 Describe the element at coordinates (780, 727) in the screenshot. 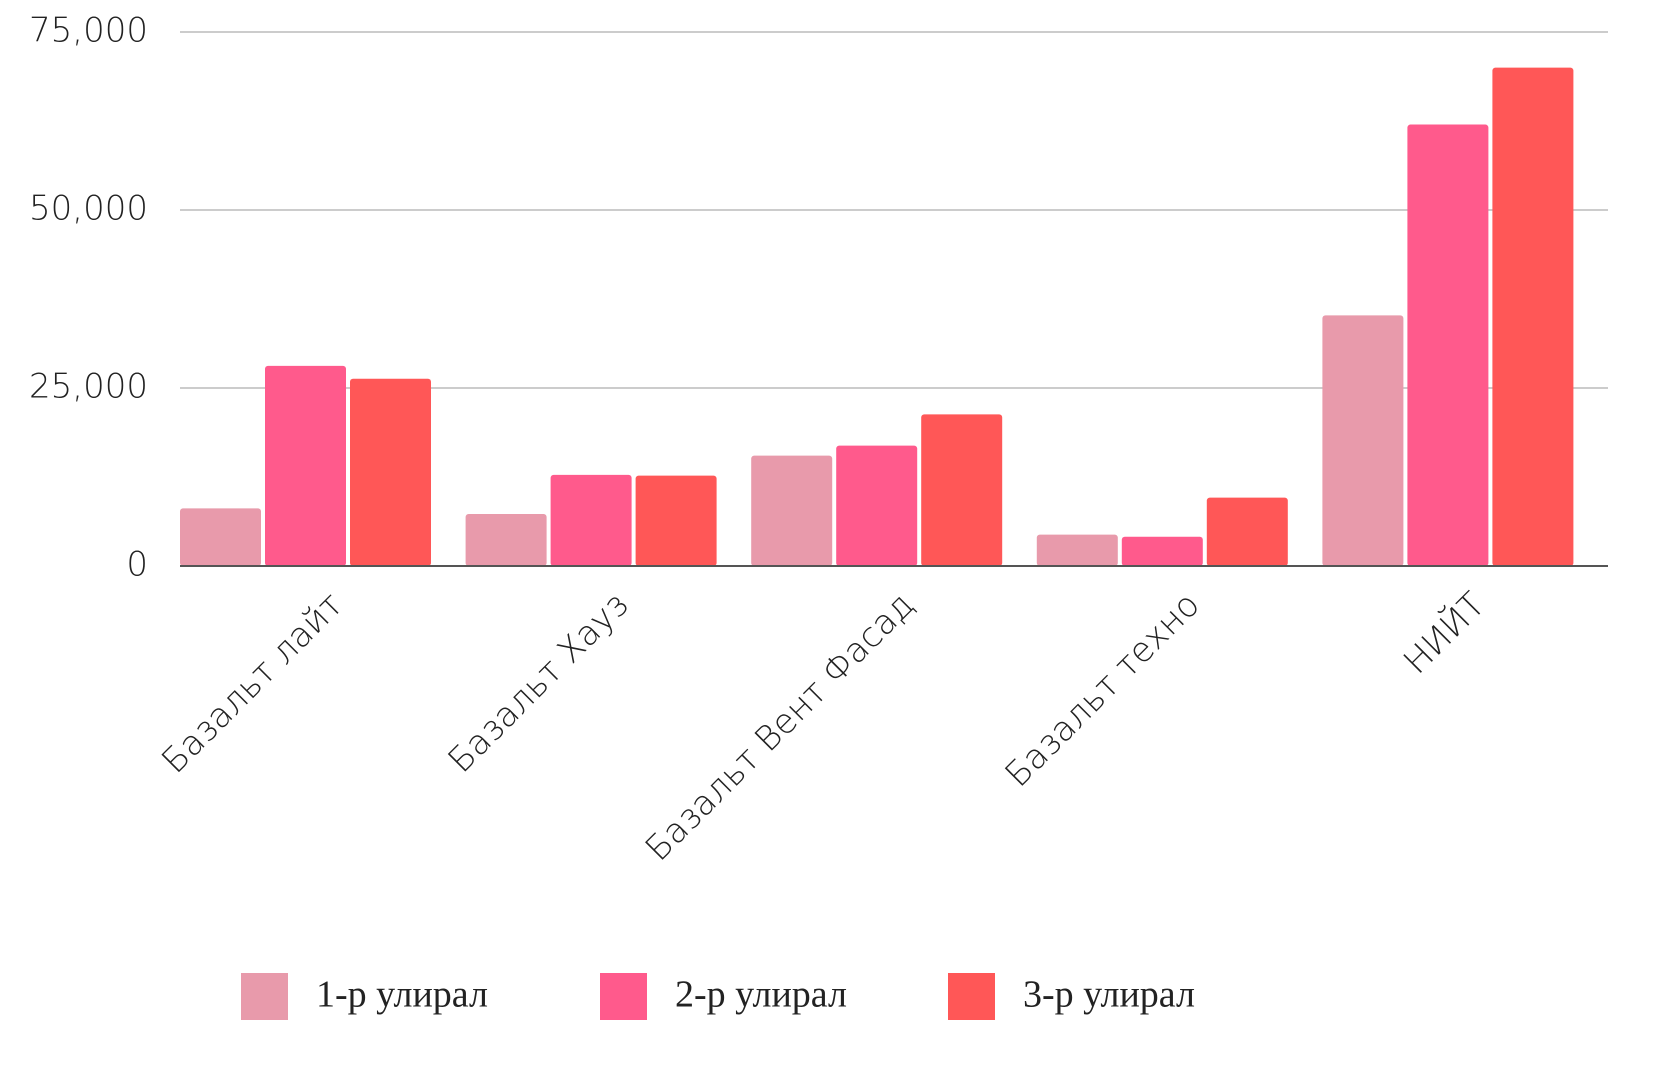

I see `x-tick-label: Базальт Вент Фасад` at that location.